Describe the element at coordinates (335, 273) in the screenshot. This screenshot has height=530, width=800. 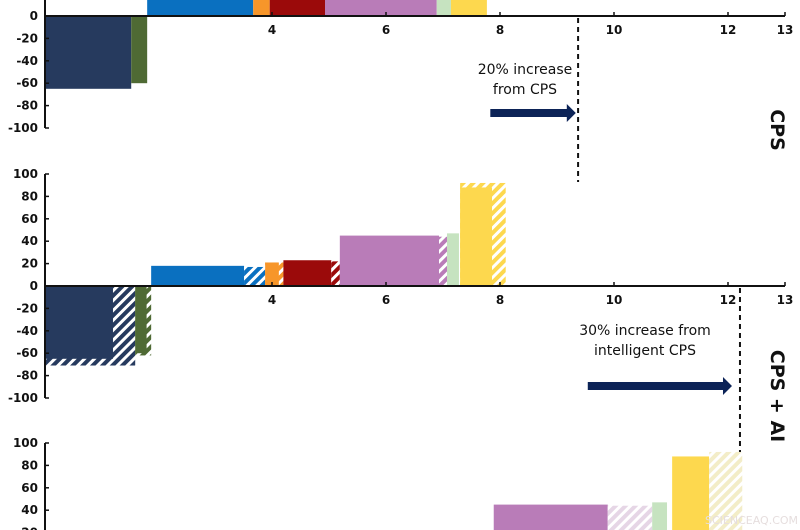
I see `bar-2-10-hatched` at that location.